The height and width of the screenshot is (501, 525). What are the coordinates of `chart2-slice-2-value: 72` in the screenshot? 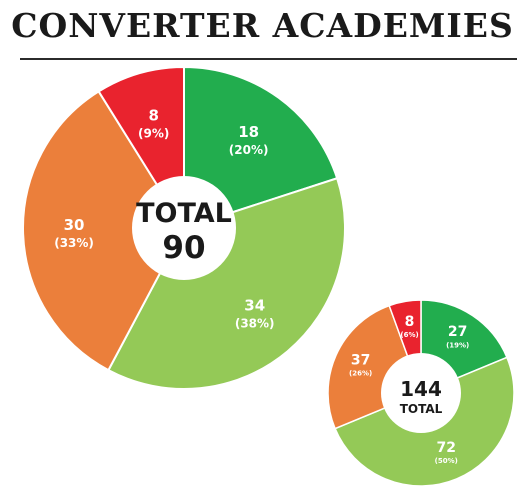 It's located at (446, 448).